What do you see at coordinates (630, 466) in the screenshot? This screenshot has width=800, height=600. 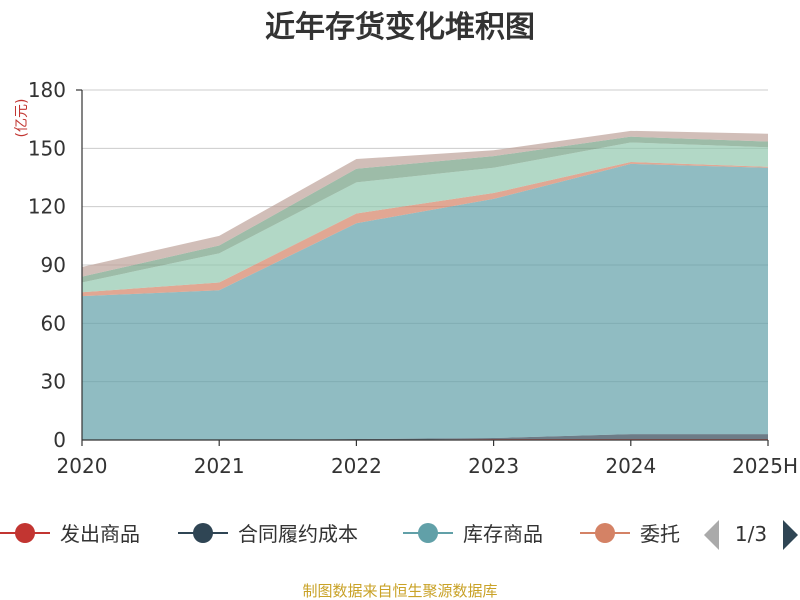 I see `x-tick-label: 2024` at bounding box center [630, 466].